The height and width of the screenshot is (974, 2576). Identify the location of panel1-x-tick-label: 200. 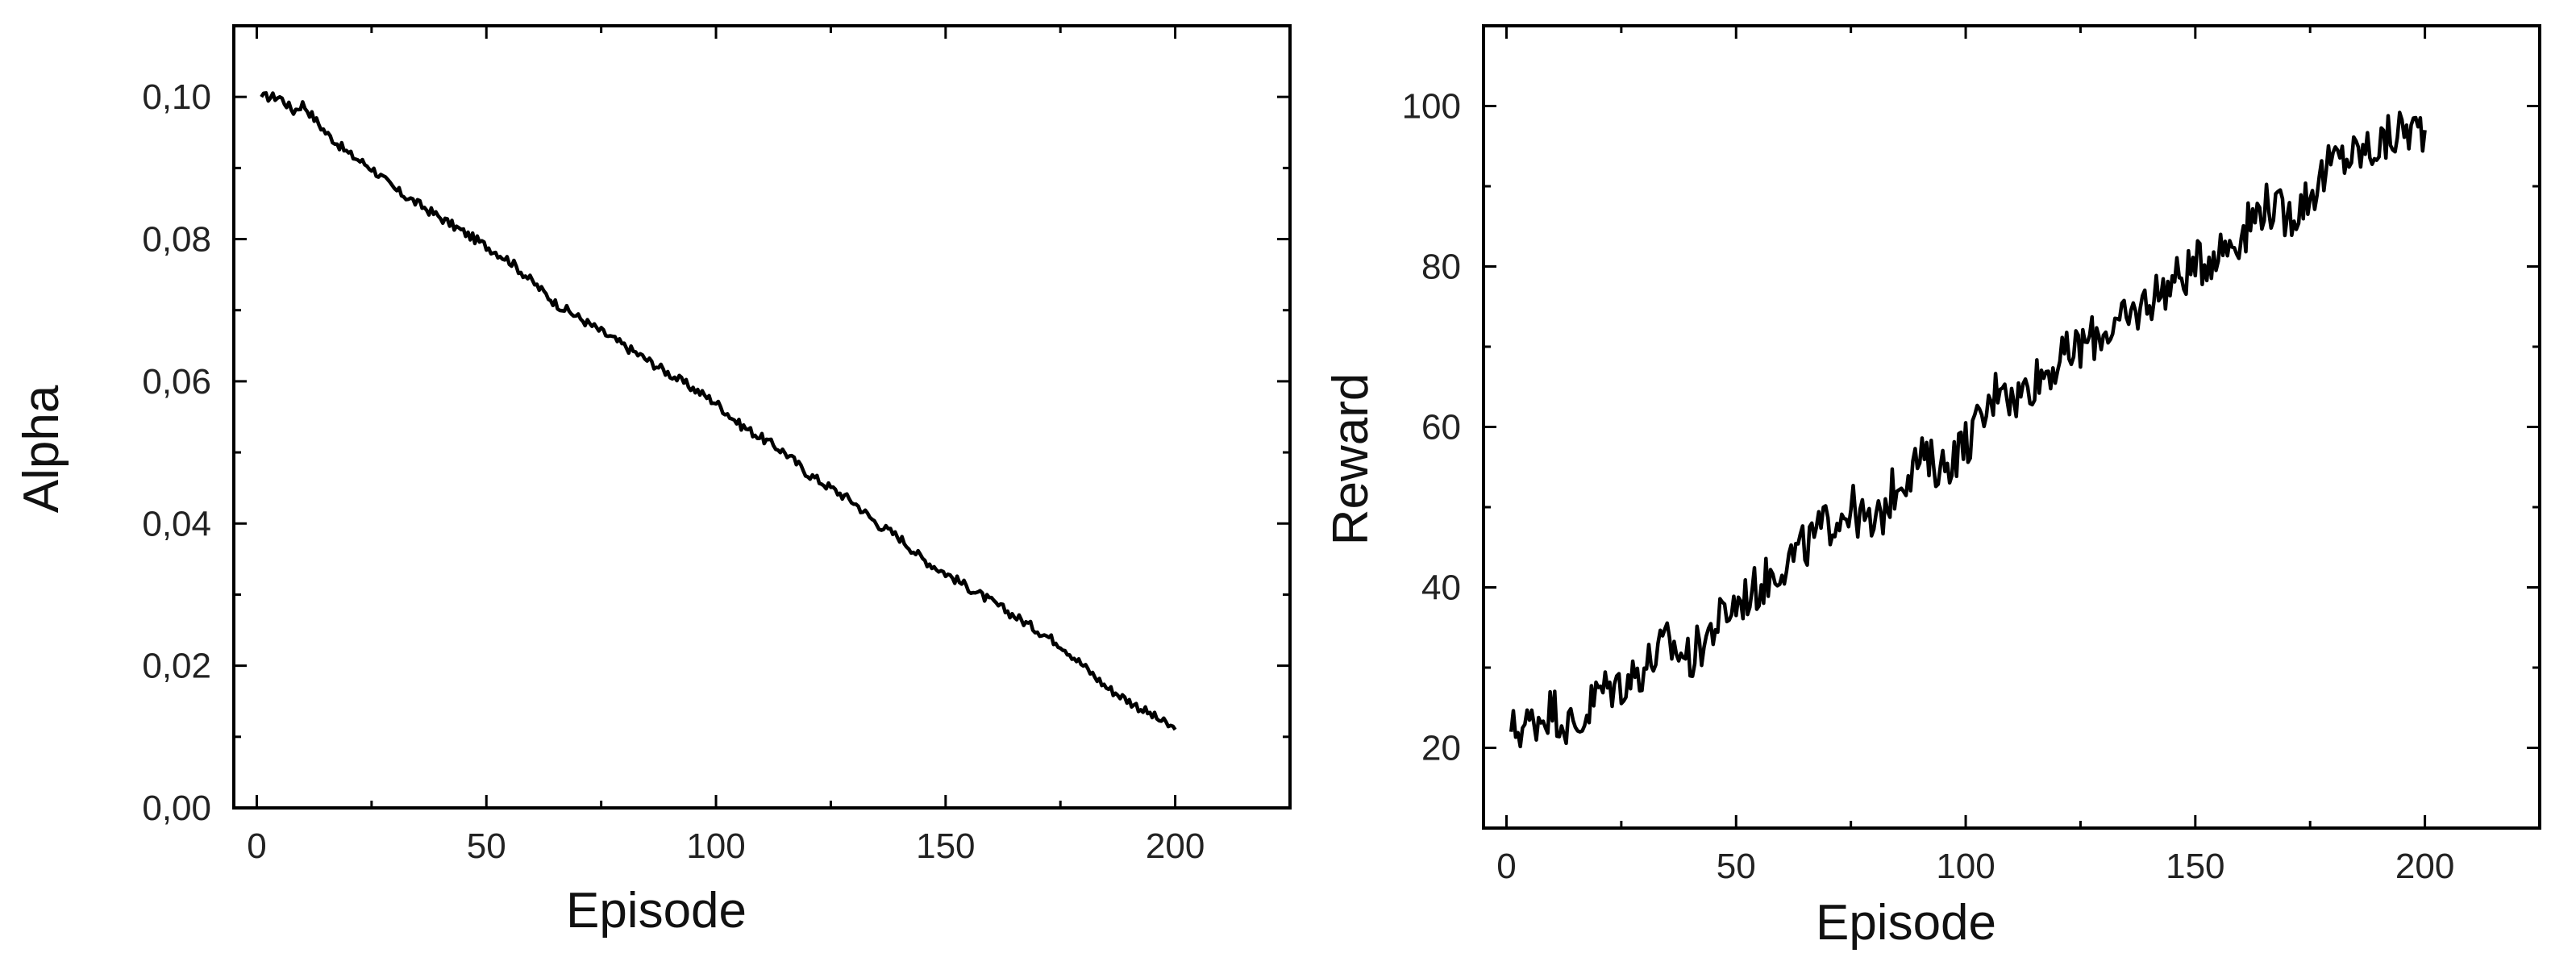
(1175, 846).